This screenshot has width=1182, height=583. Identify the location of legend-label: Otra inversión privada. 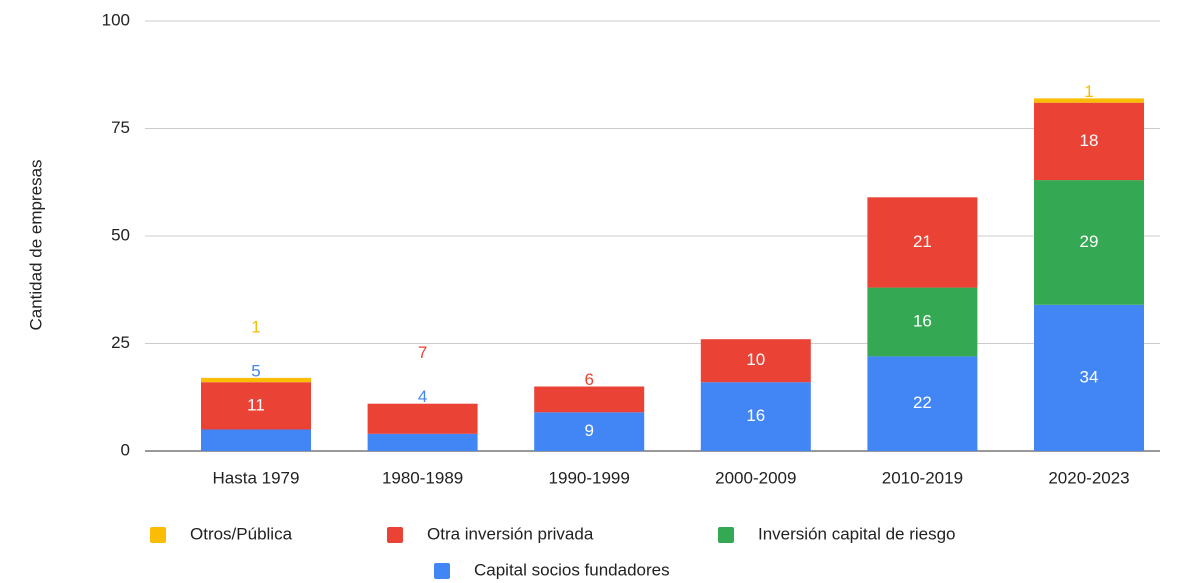
(510, 533).